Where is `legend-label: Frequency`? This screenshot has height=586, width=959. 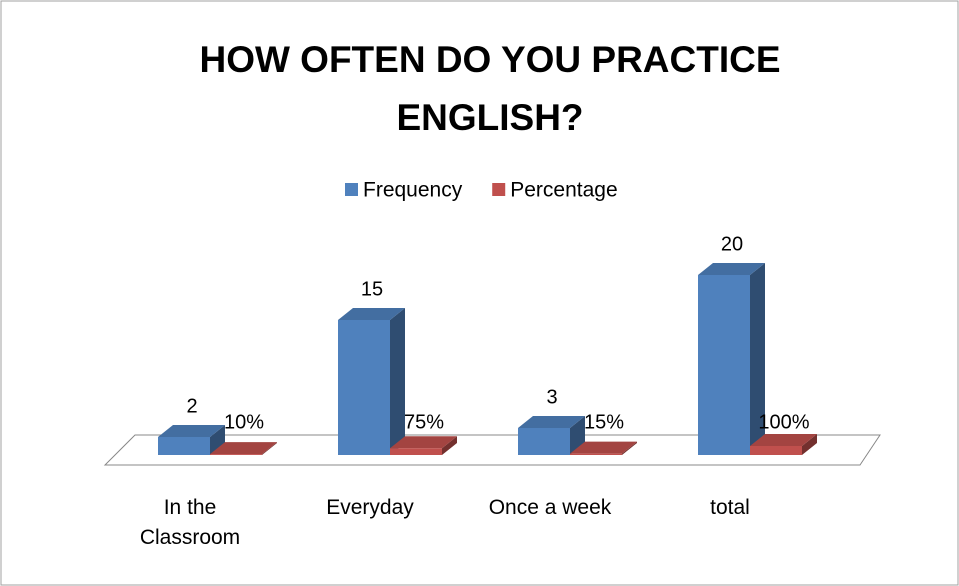
legend-label: Frequency is located at coordinates (413, 190).